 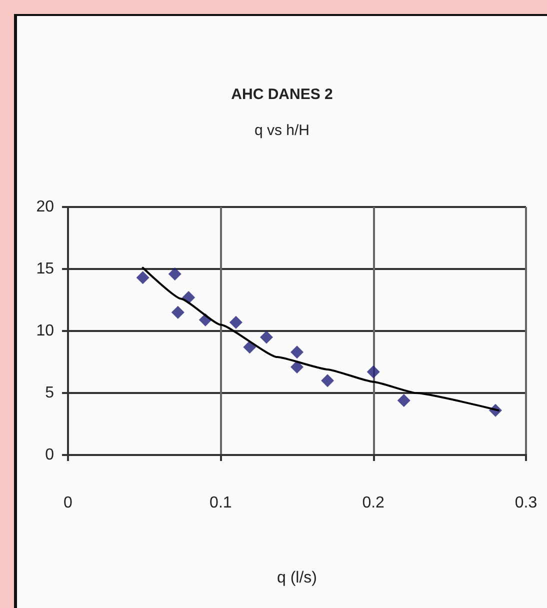 What do you see at coordinates (45, 269) in the screenshot?
I see `y-tick-label: 15` at bounding box center [45, 269].